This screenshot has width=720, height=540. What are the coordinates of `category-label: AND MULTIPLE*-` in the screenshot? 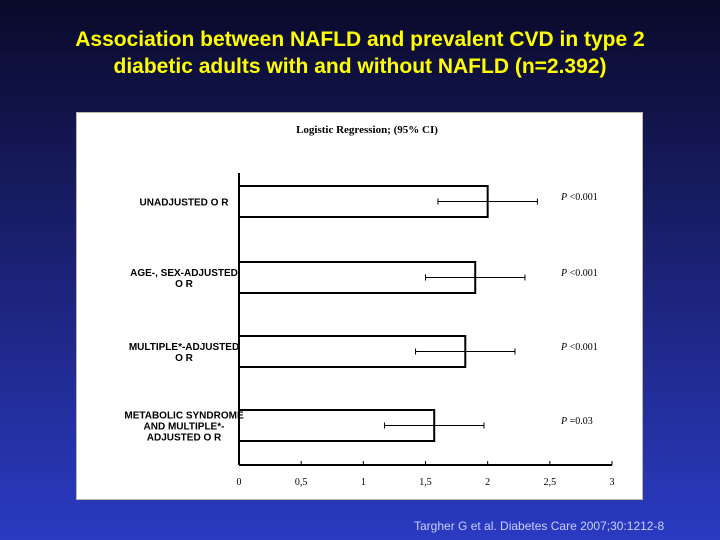 It's located at (184, 427).